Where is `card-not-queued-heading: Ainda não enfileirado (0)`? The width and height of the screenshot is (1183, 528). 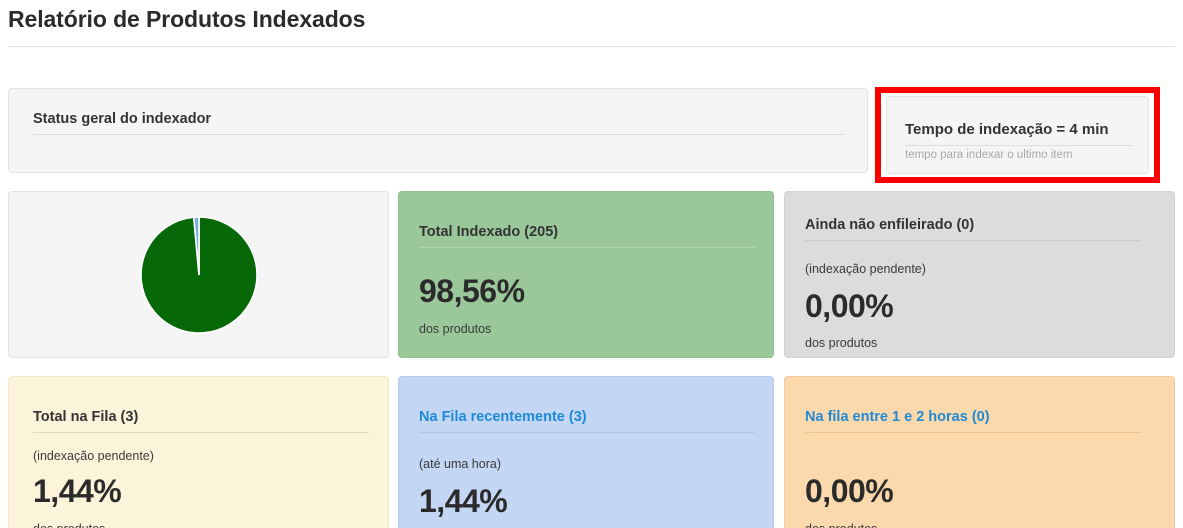
card-not-queued-heading: Ainda não enfileirado (0) is located at coordinates (973, 229).